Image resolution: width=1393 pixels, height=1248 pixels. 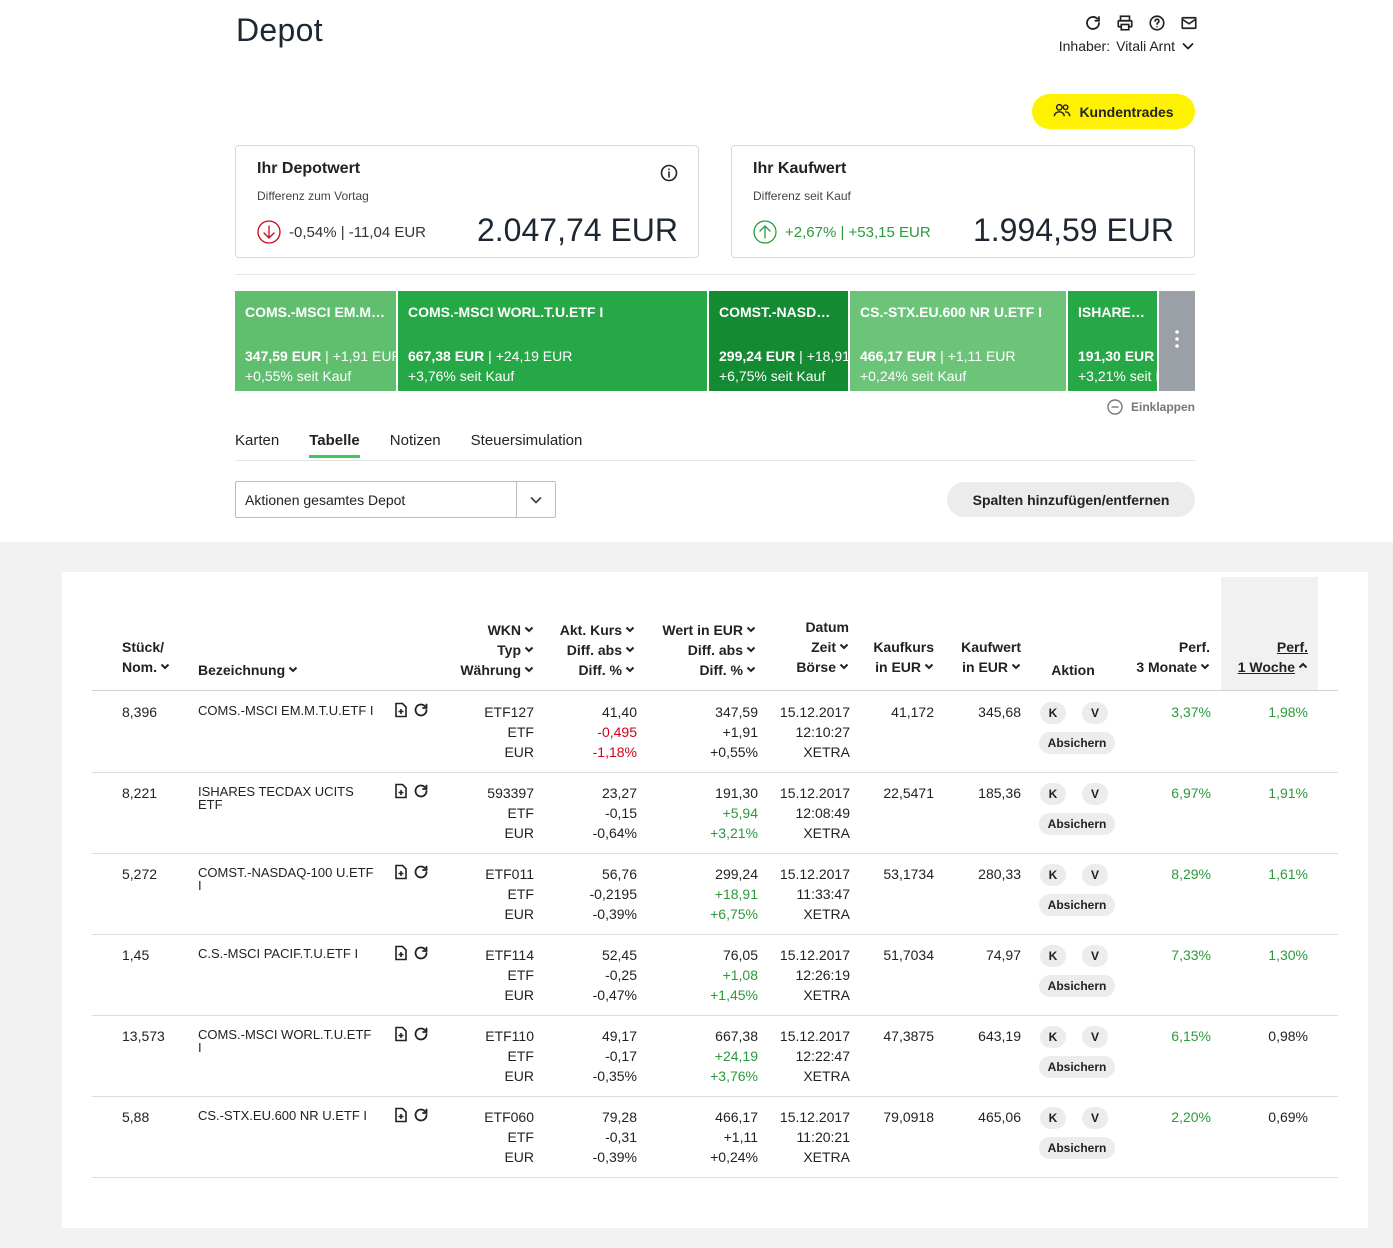 What do you see at coordinates (1125, 23) in the screenshot?
I see `print-icon` at bounding box center [1125, 23].